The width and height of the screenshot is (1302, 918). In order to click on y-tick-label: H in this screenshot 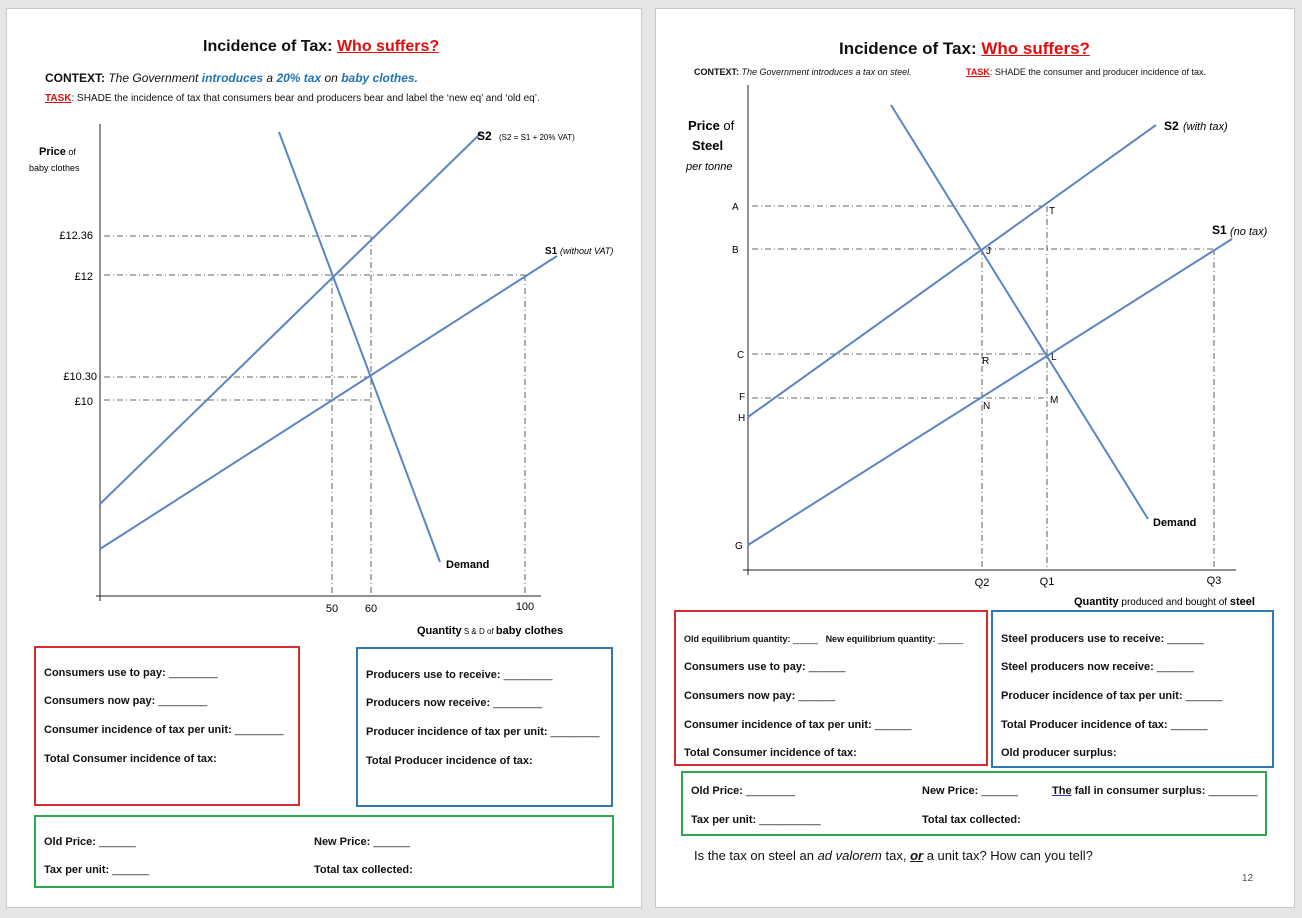, I will do `click(741, 418)`.